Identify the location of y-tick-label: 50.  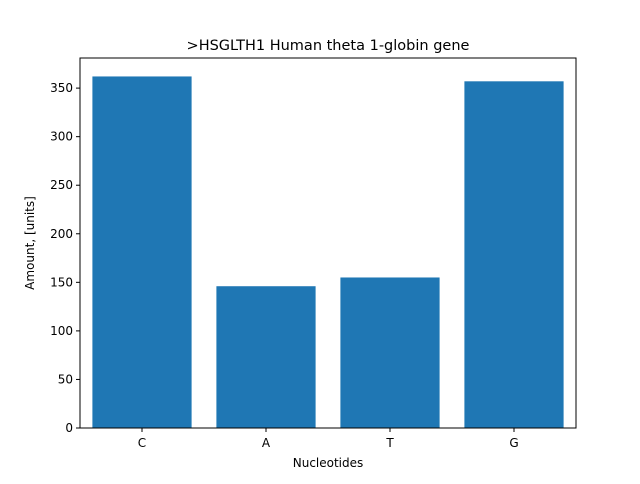
(65, 379).